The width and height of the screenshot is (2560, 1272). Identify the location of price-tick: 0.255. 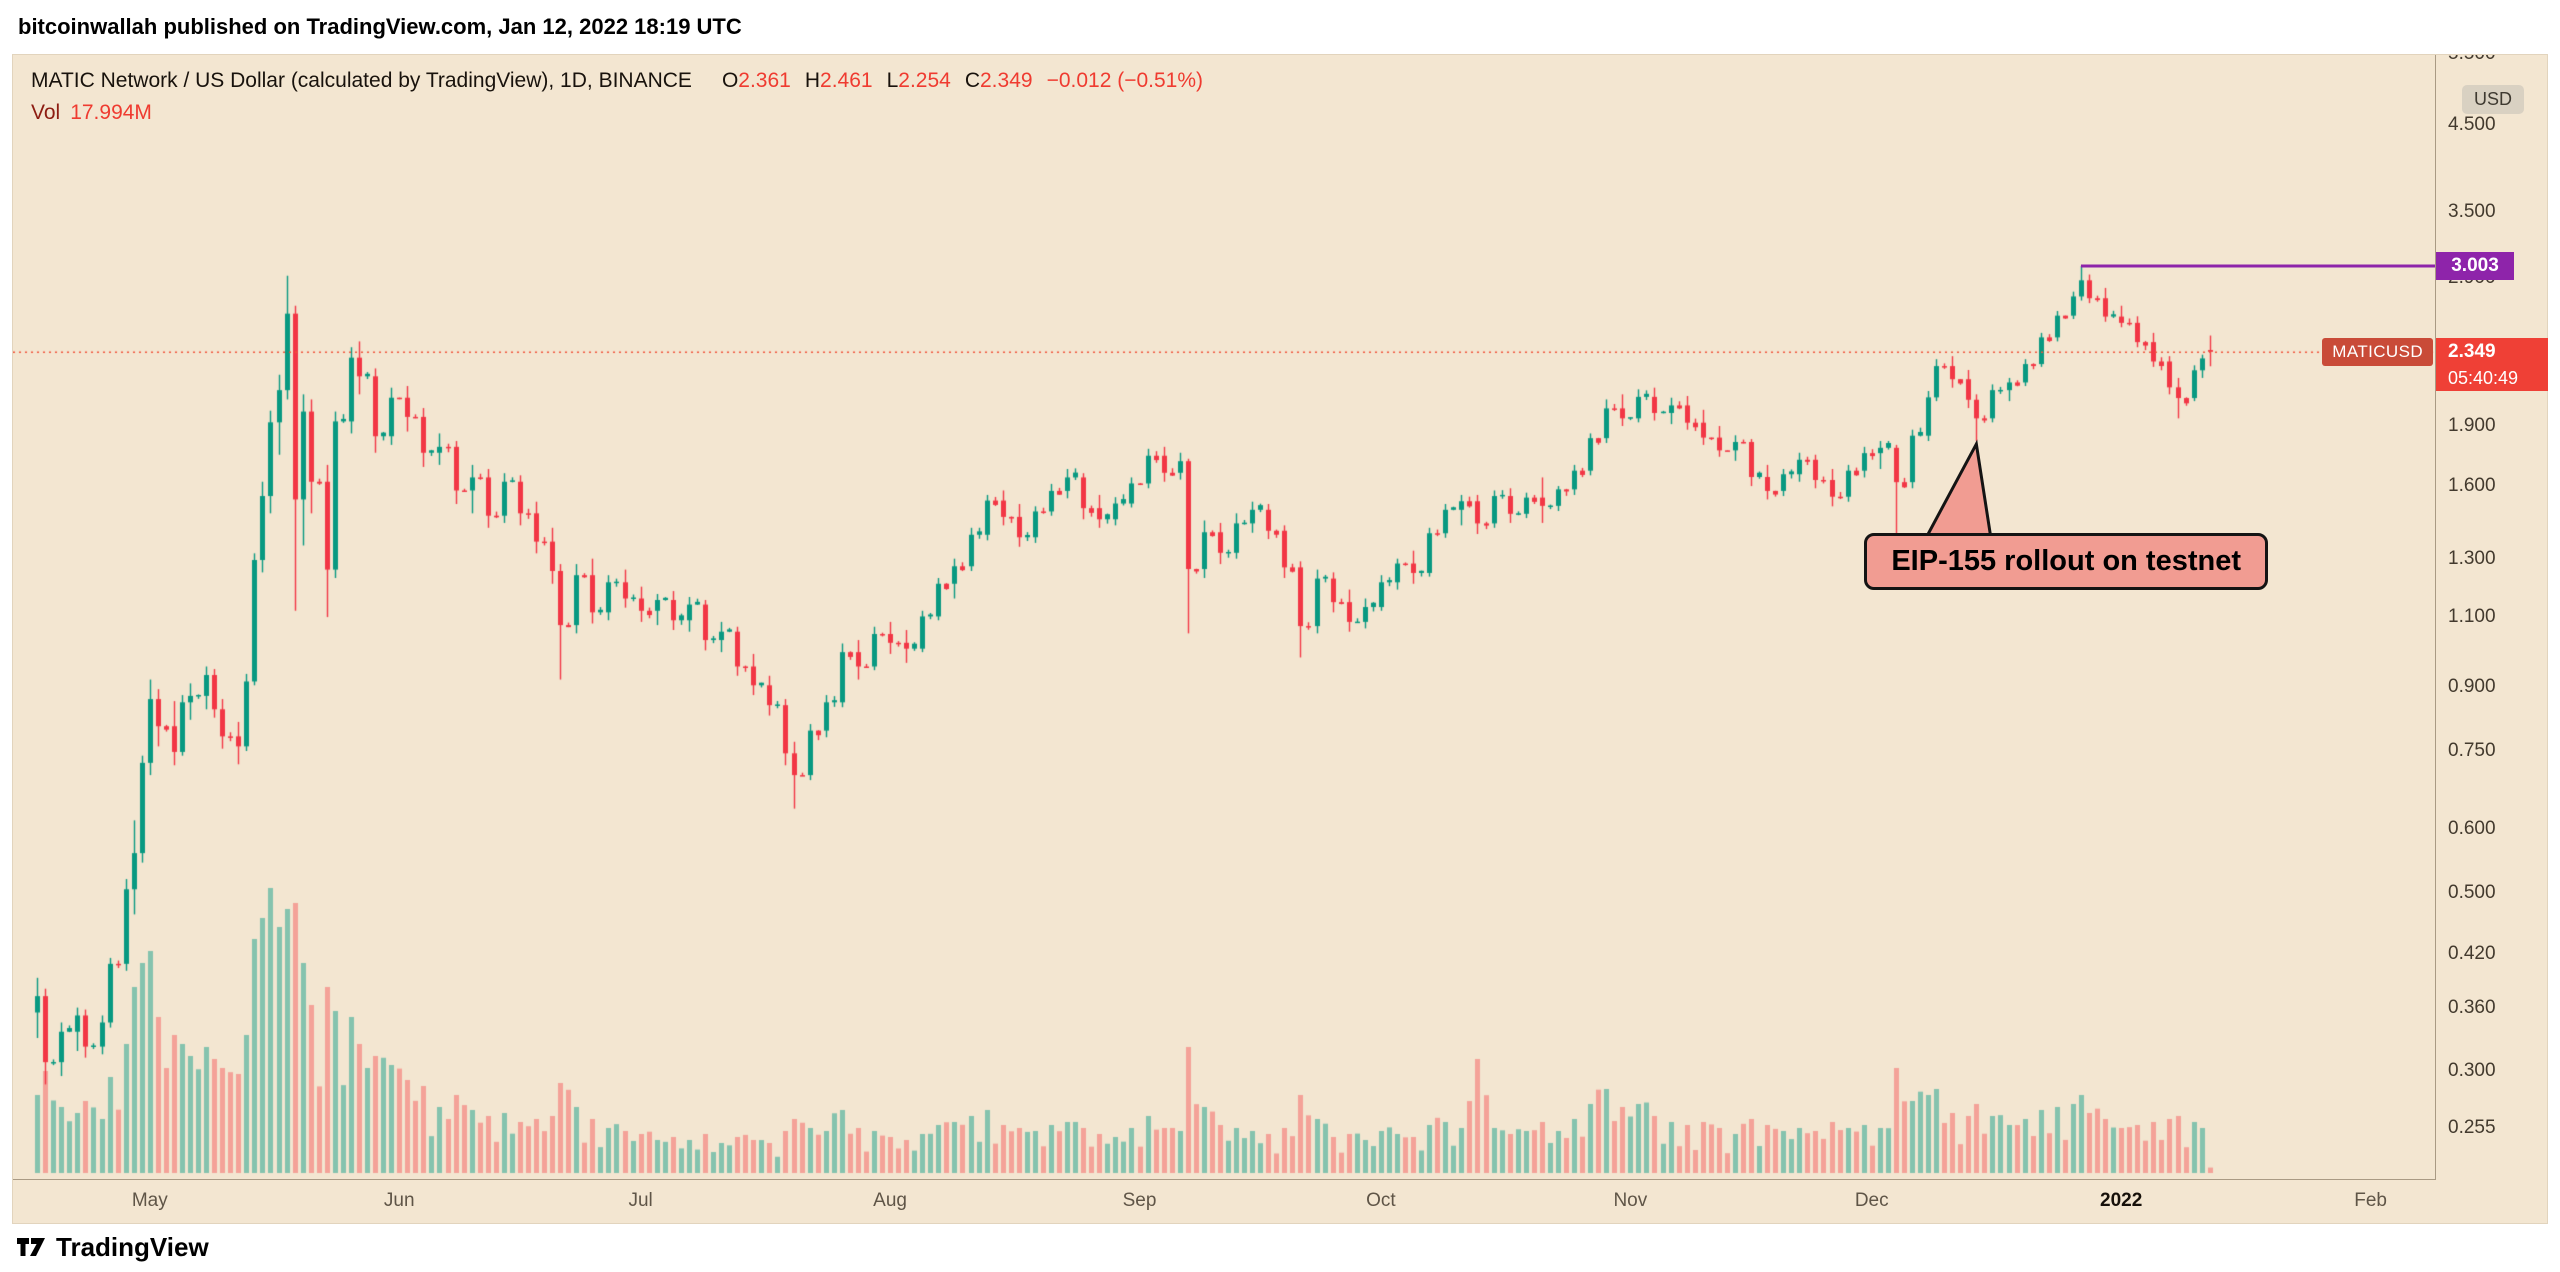
(2472, 1128).